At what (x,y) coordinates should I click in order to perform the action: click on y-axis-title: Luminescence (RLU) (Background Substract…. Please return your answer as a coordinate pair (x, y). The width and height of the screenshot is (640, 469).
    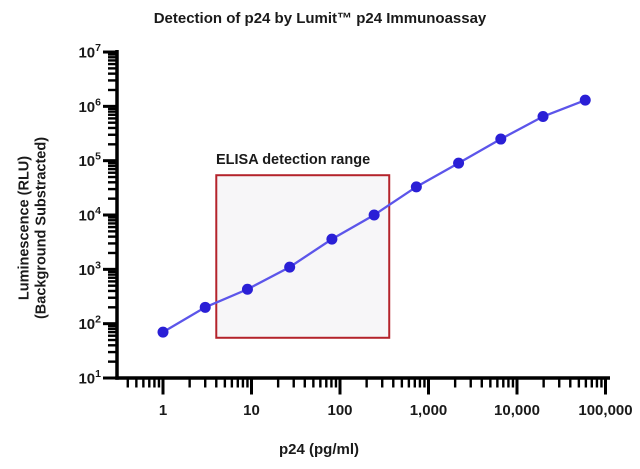
    Looking at the image, I should click on (33, 228).